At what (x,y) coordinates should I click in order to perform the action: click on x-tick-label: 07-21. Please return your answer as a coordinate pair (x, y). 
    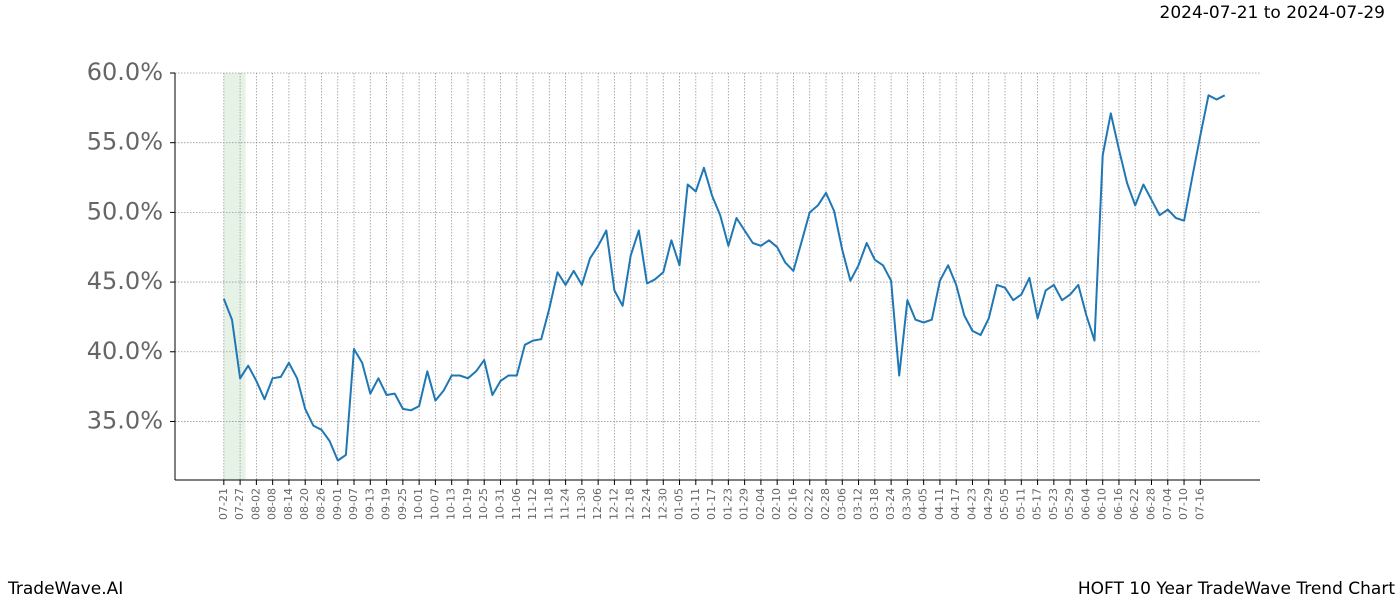
    Looking at the image, I should click on (223, 504).